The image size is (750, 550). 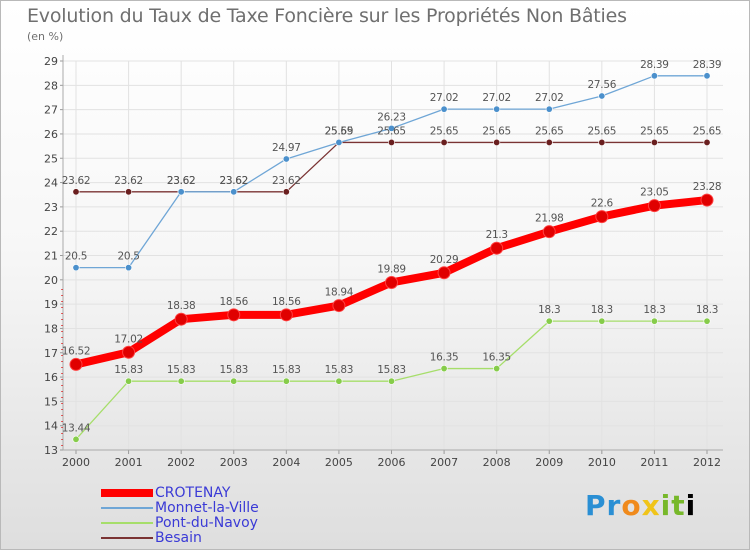 What do you see at coordinates (76, 462) in the screenshot?
I see `x-tick-label: 2000` at bounding box center [76, 462].